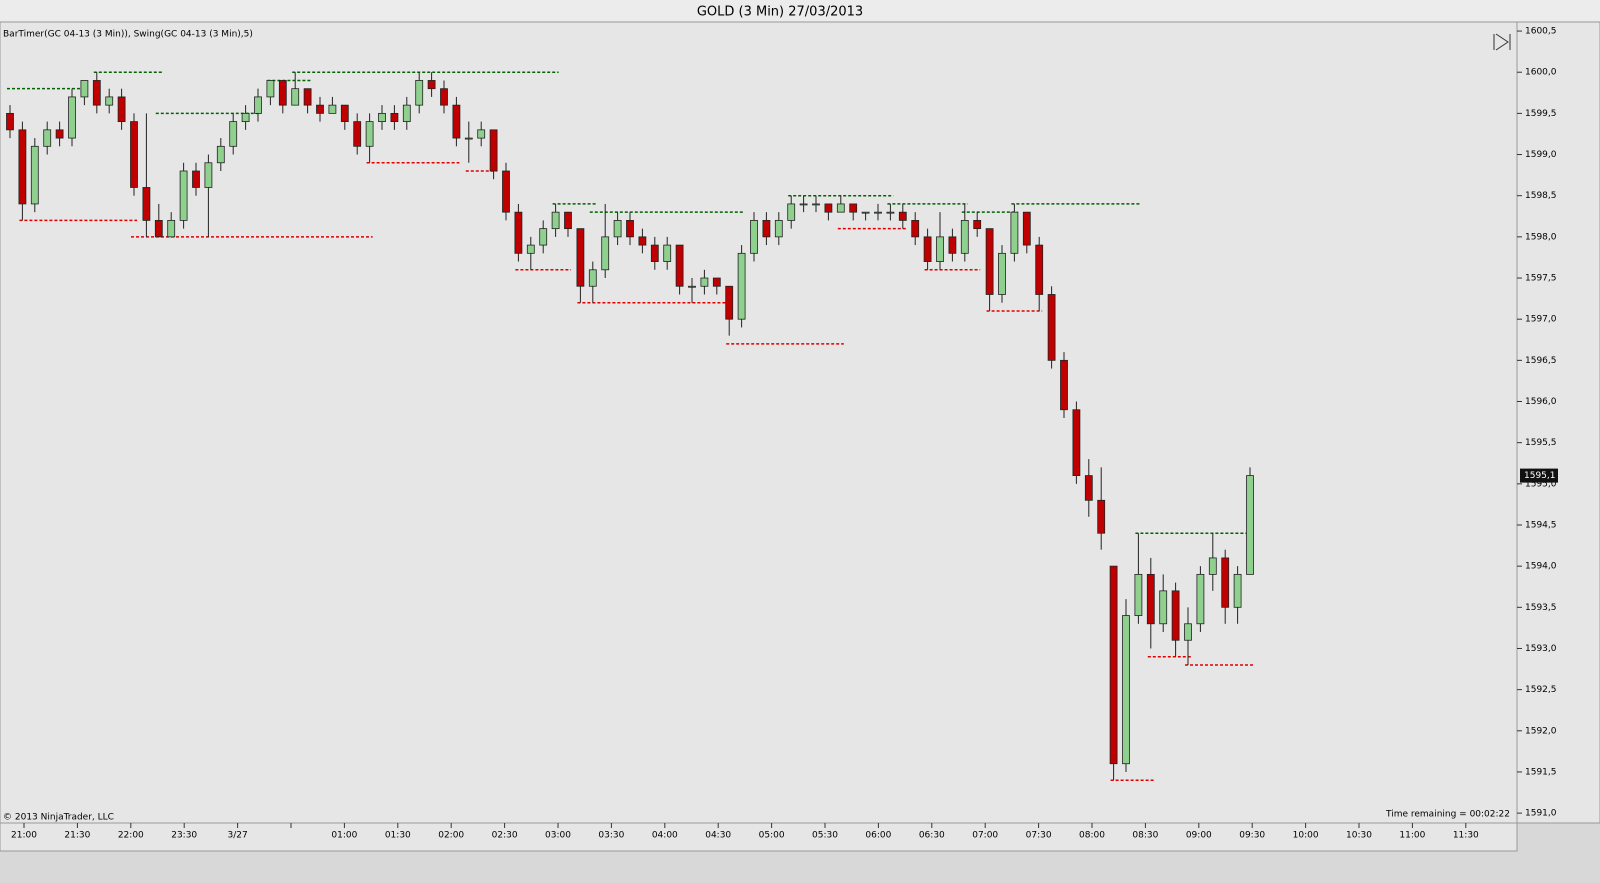 The height and width of the screenshot is (883, 1600). What do you see at coordinates (1541, 155) in the screenshot?
I see `y-tick-label: 1599,0` at bounding box center [1541, 155].